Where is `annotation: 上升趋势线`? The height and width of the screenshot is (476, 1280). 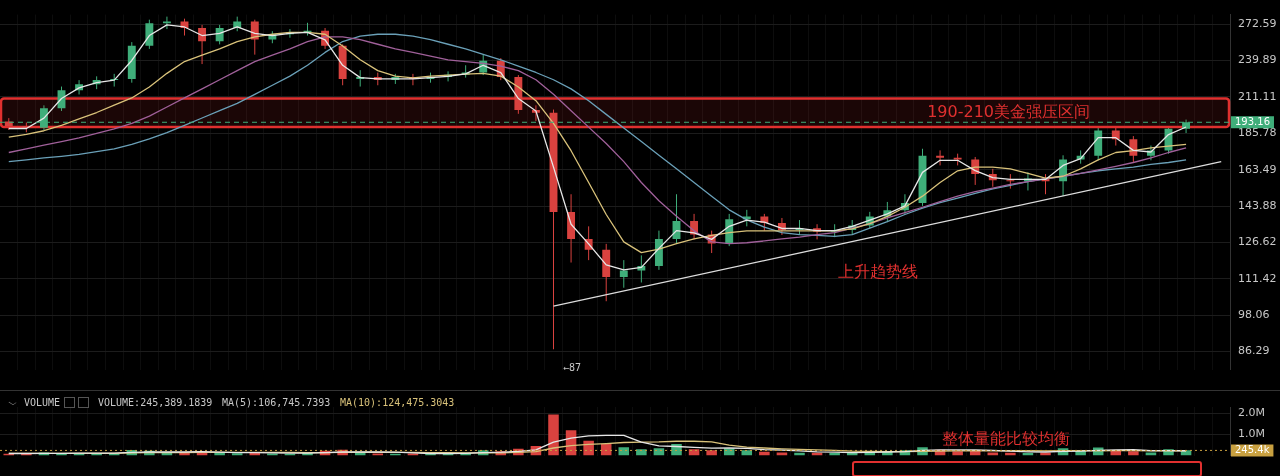
annotation: 上升趋势线 is located at coordinates (878, 272).